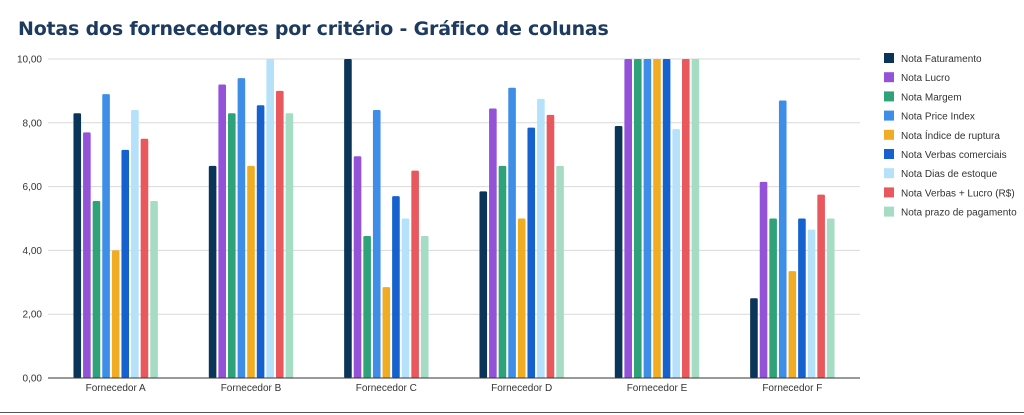 The width and height of the screenshot is (1024, 415). I want to click on y-tick-label: 2,00, so click(33, 315).